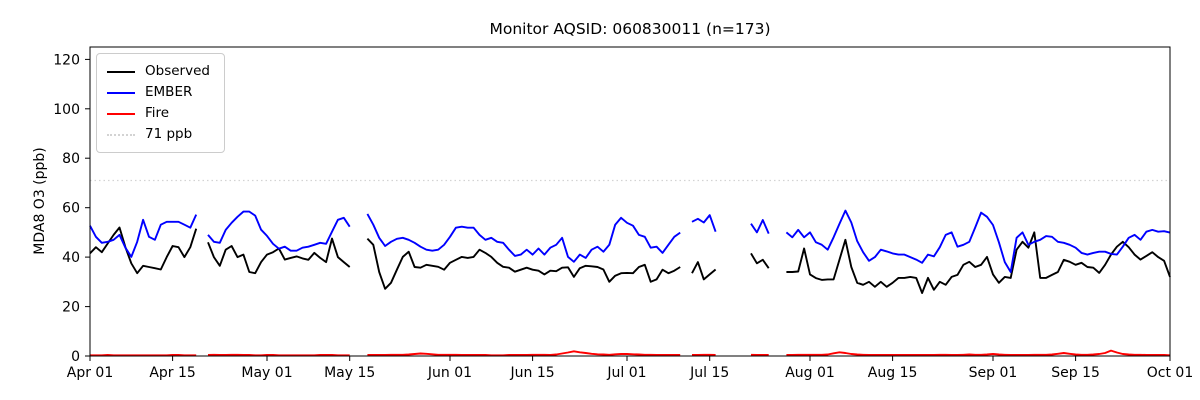  What do you see at coordinates (630, 353) in the screenshot?
I see `fire-line` at bounding box center [630, 353].